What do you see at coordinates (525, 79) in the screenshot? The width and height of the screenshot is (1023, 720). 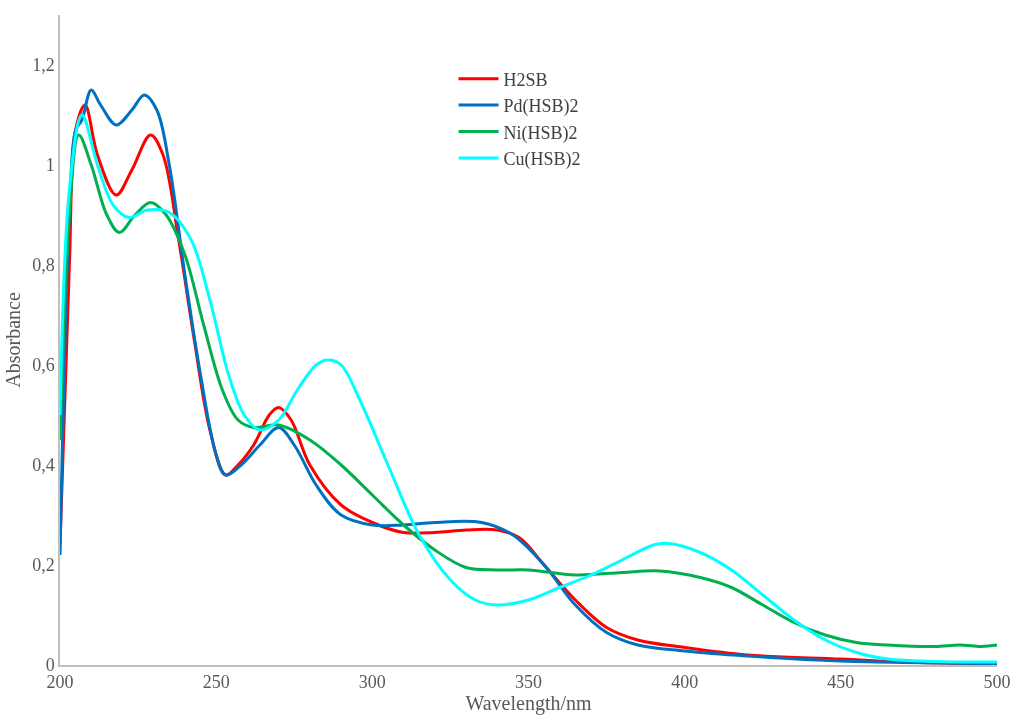 I see `legend-label: H2SB` at bounding box center [525, 79].